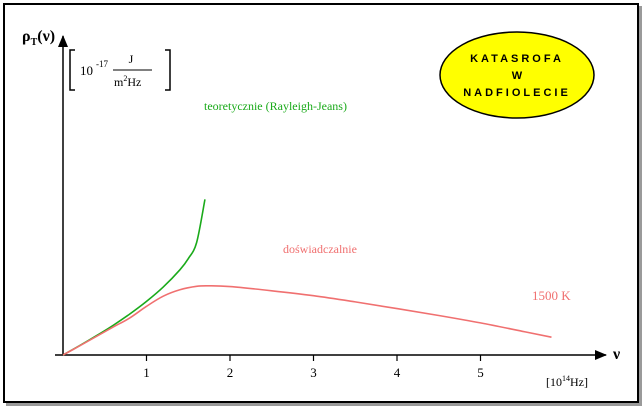 The height and width of the screenshot is (408, 644). What do you see at coordinates (146, 372) in the screenshot?
I see `x-tick-label: 1` at bounding box center [146, 372].